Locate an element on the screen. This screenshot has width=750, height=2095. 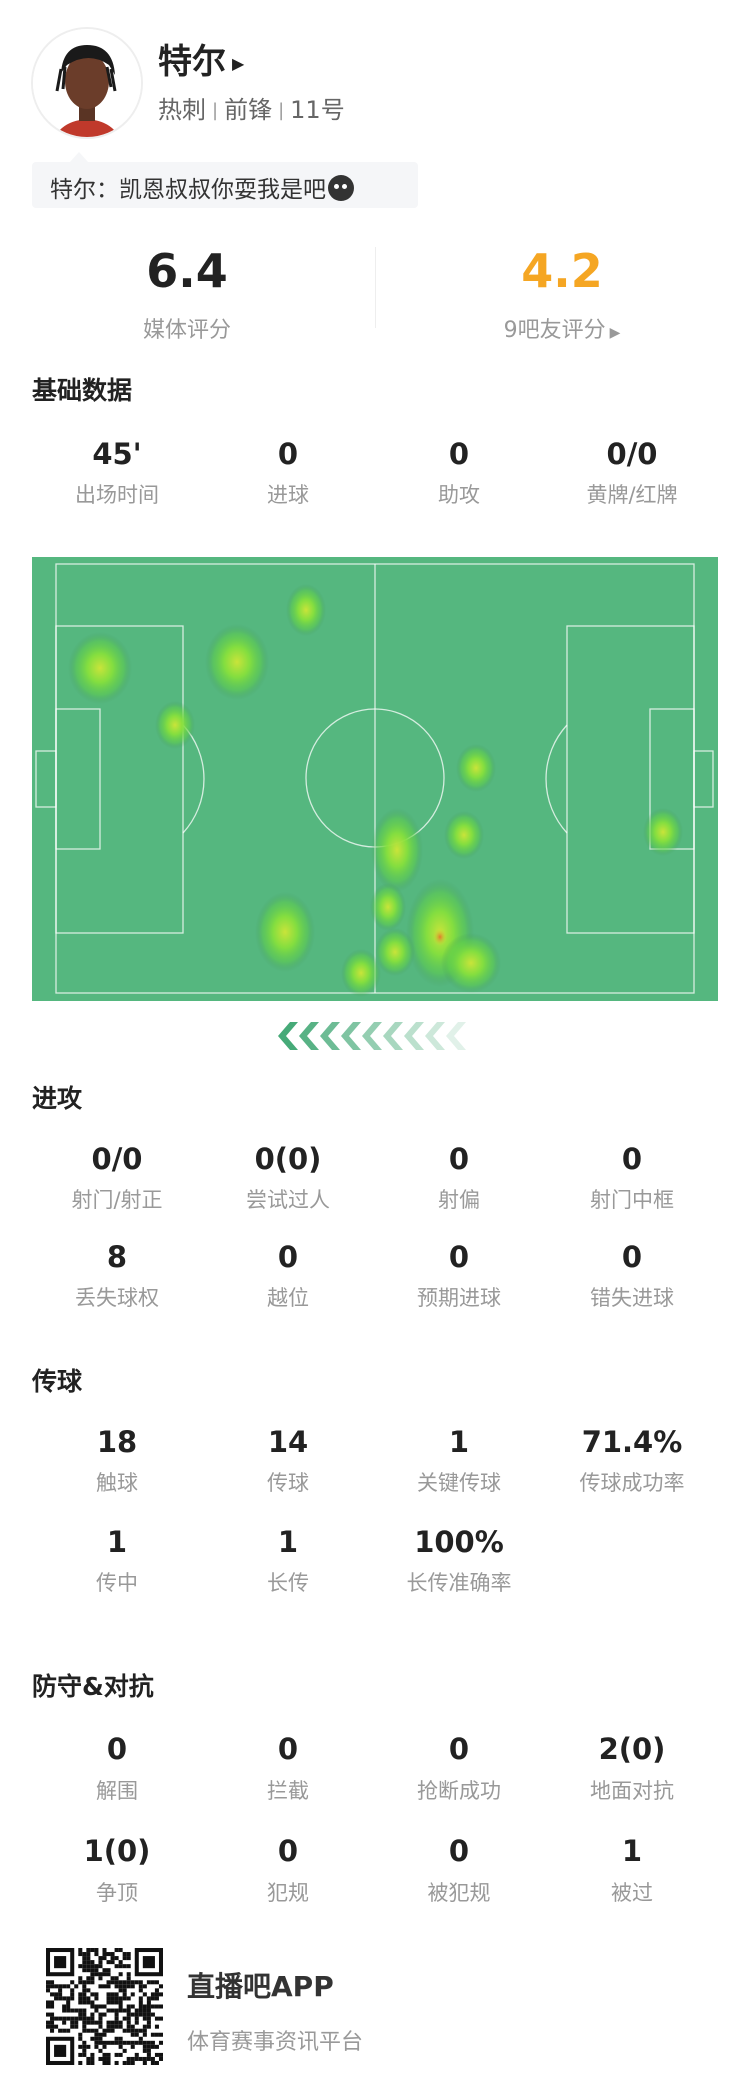
stat-label: 助攻 is located at coordinates (459, 495).